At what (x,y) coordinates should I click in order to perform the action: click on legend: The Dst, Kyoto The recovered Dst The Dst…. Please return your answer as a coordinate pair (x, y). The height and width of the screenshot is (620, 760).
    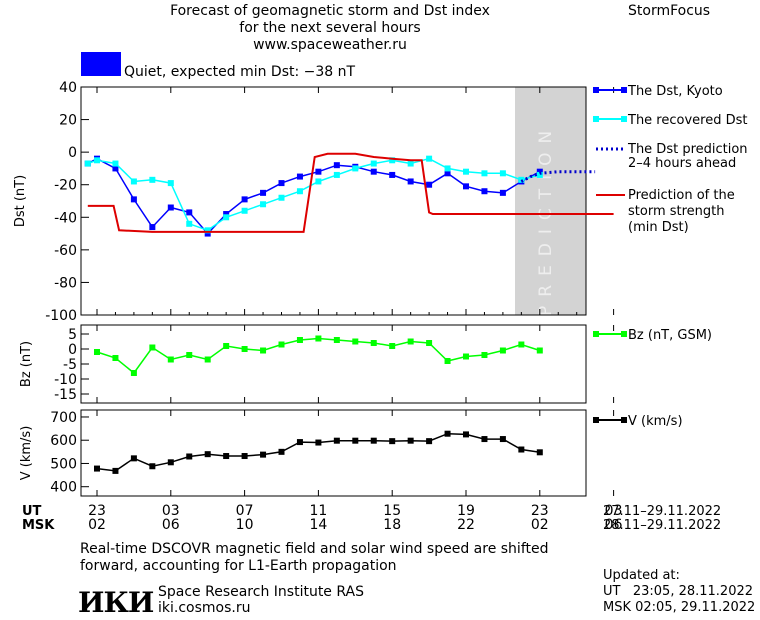
    Looking at the image, I should click on (670, 256).